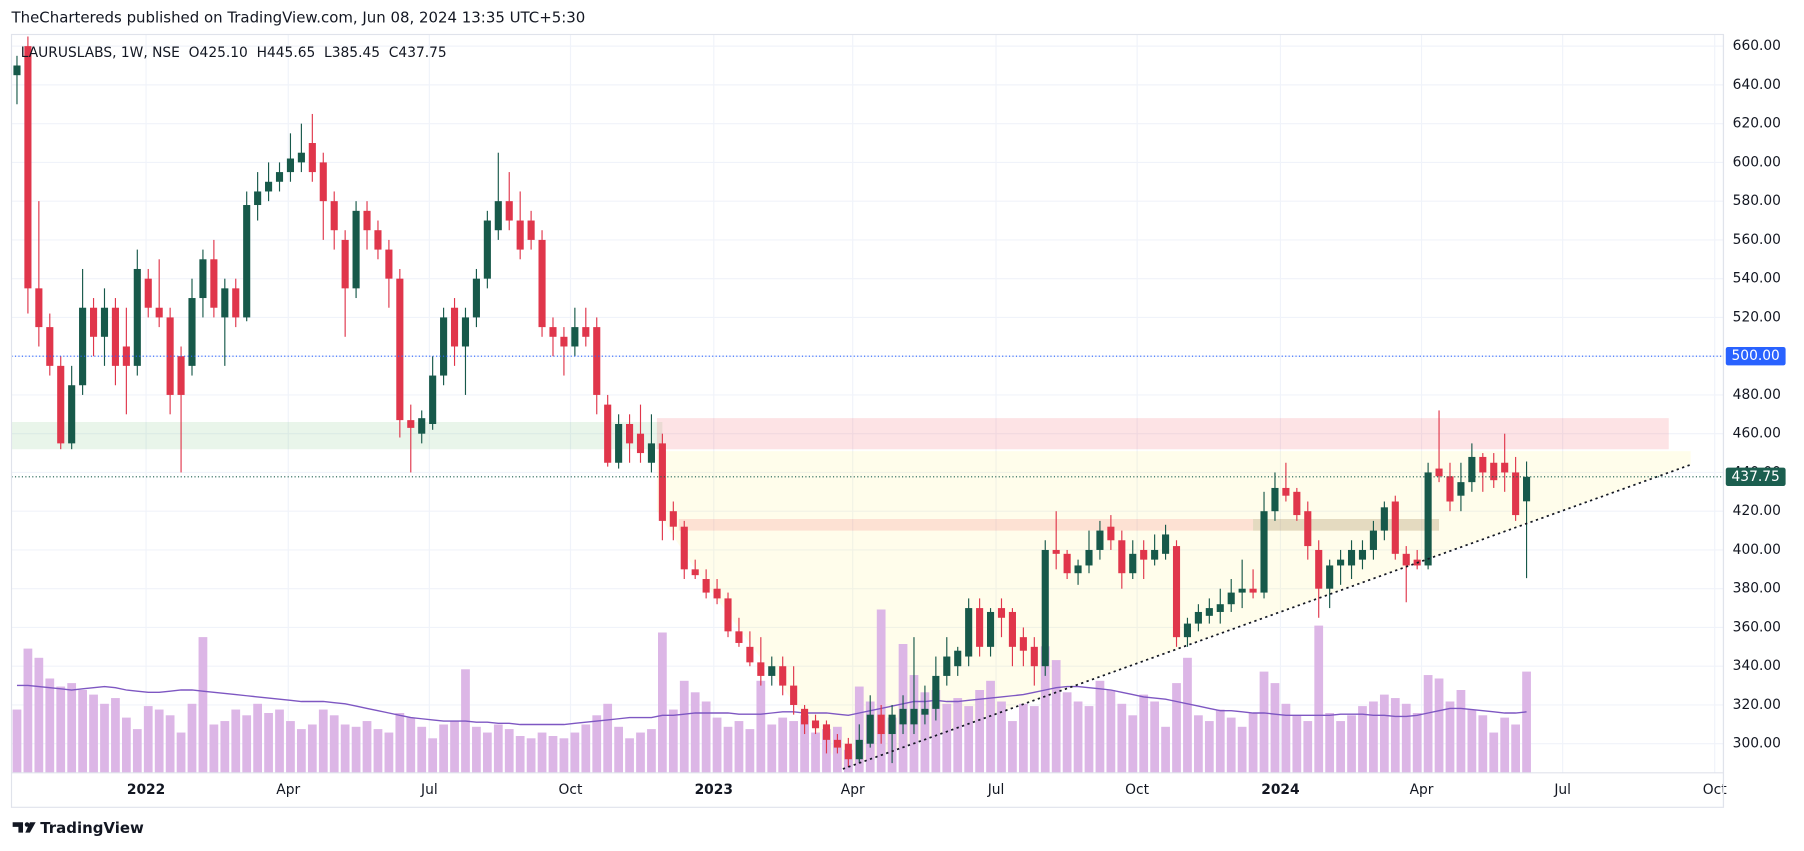 The image size is (1804, 851). What do you see at coordinates (1757, 279) in the screenshot?
I see `y-tick-label: 540.00` at bounding box center [1757, 279].